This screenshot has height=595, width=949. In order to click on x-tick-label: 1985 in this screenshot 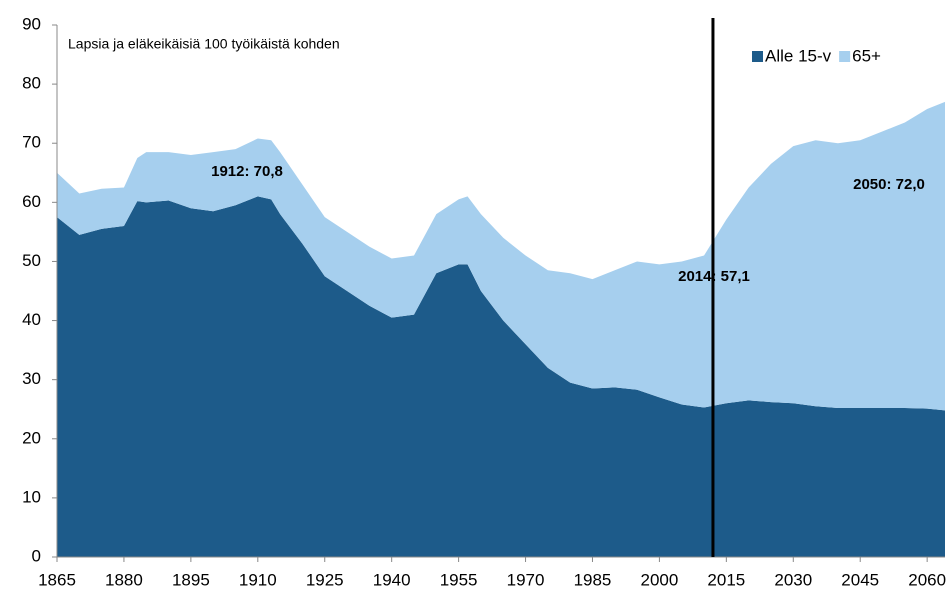, I will do `click(593, 579)`.